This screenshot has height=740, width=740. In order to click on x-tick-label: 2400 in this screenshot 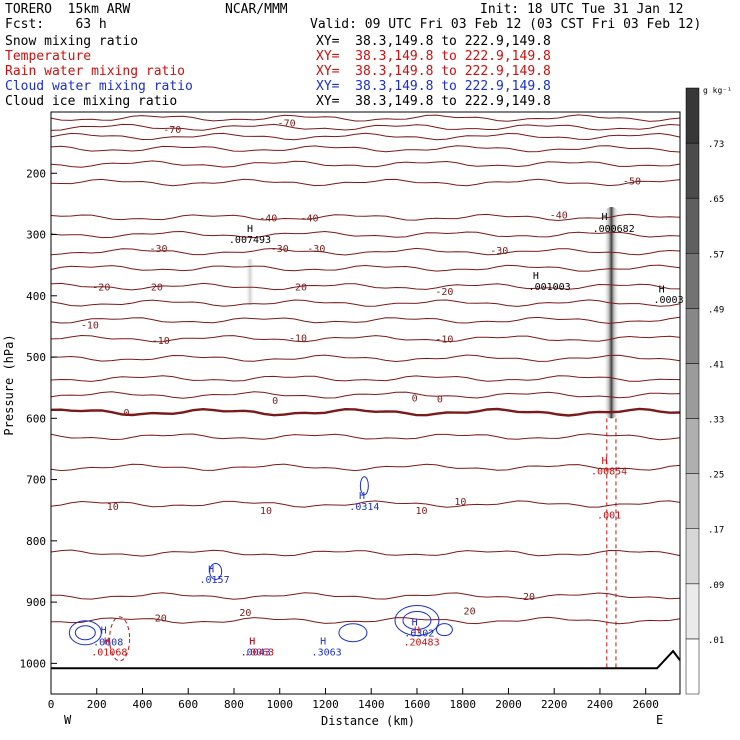, I will do `click(600, 704)`.